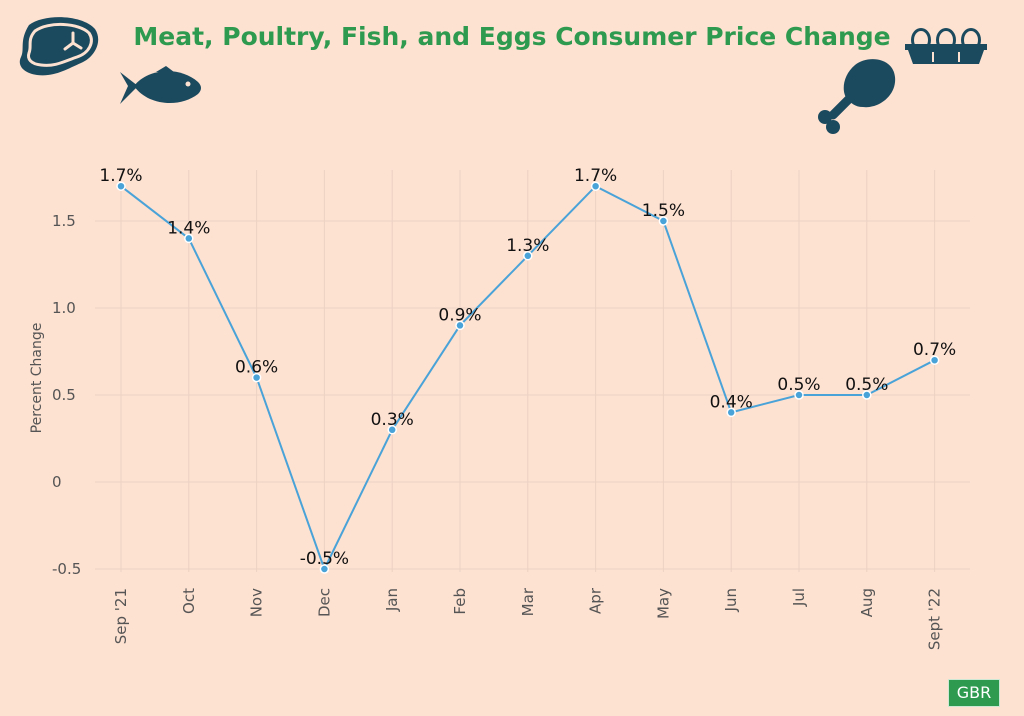 The width and height of the screenshot is (1024, 716). Describe the element at coordinates (946, 46) in the screenshot. I see `egg-carton-icon` at that location.